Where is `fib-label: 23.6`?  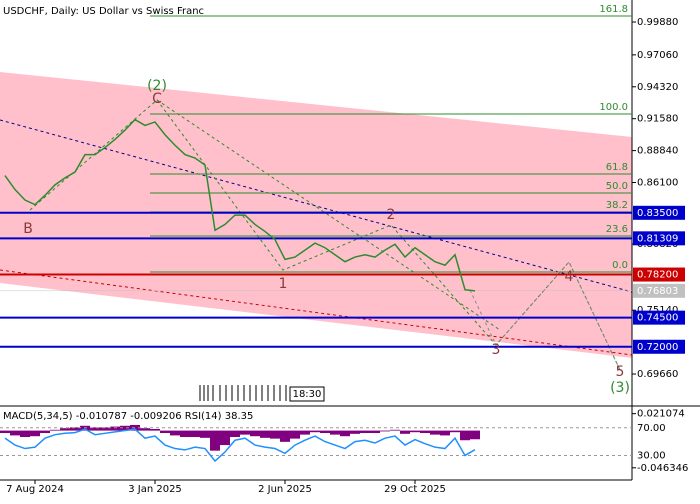
fib-label: 23.6 is located at coordinates (617, 229).